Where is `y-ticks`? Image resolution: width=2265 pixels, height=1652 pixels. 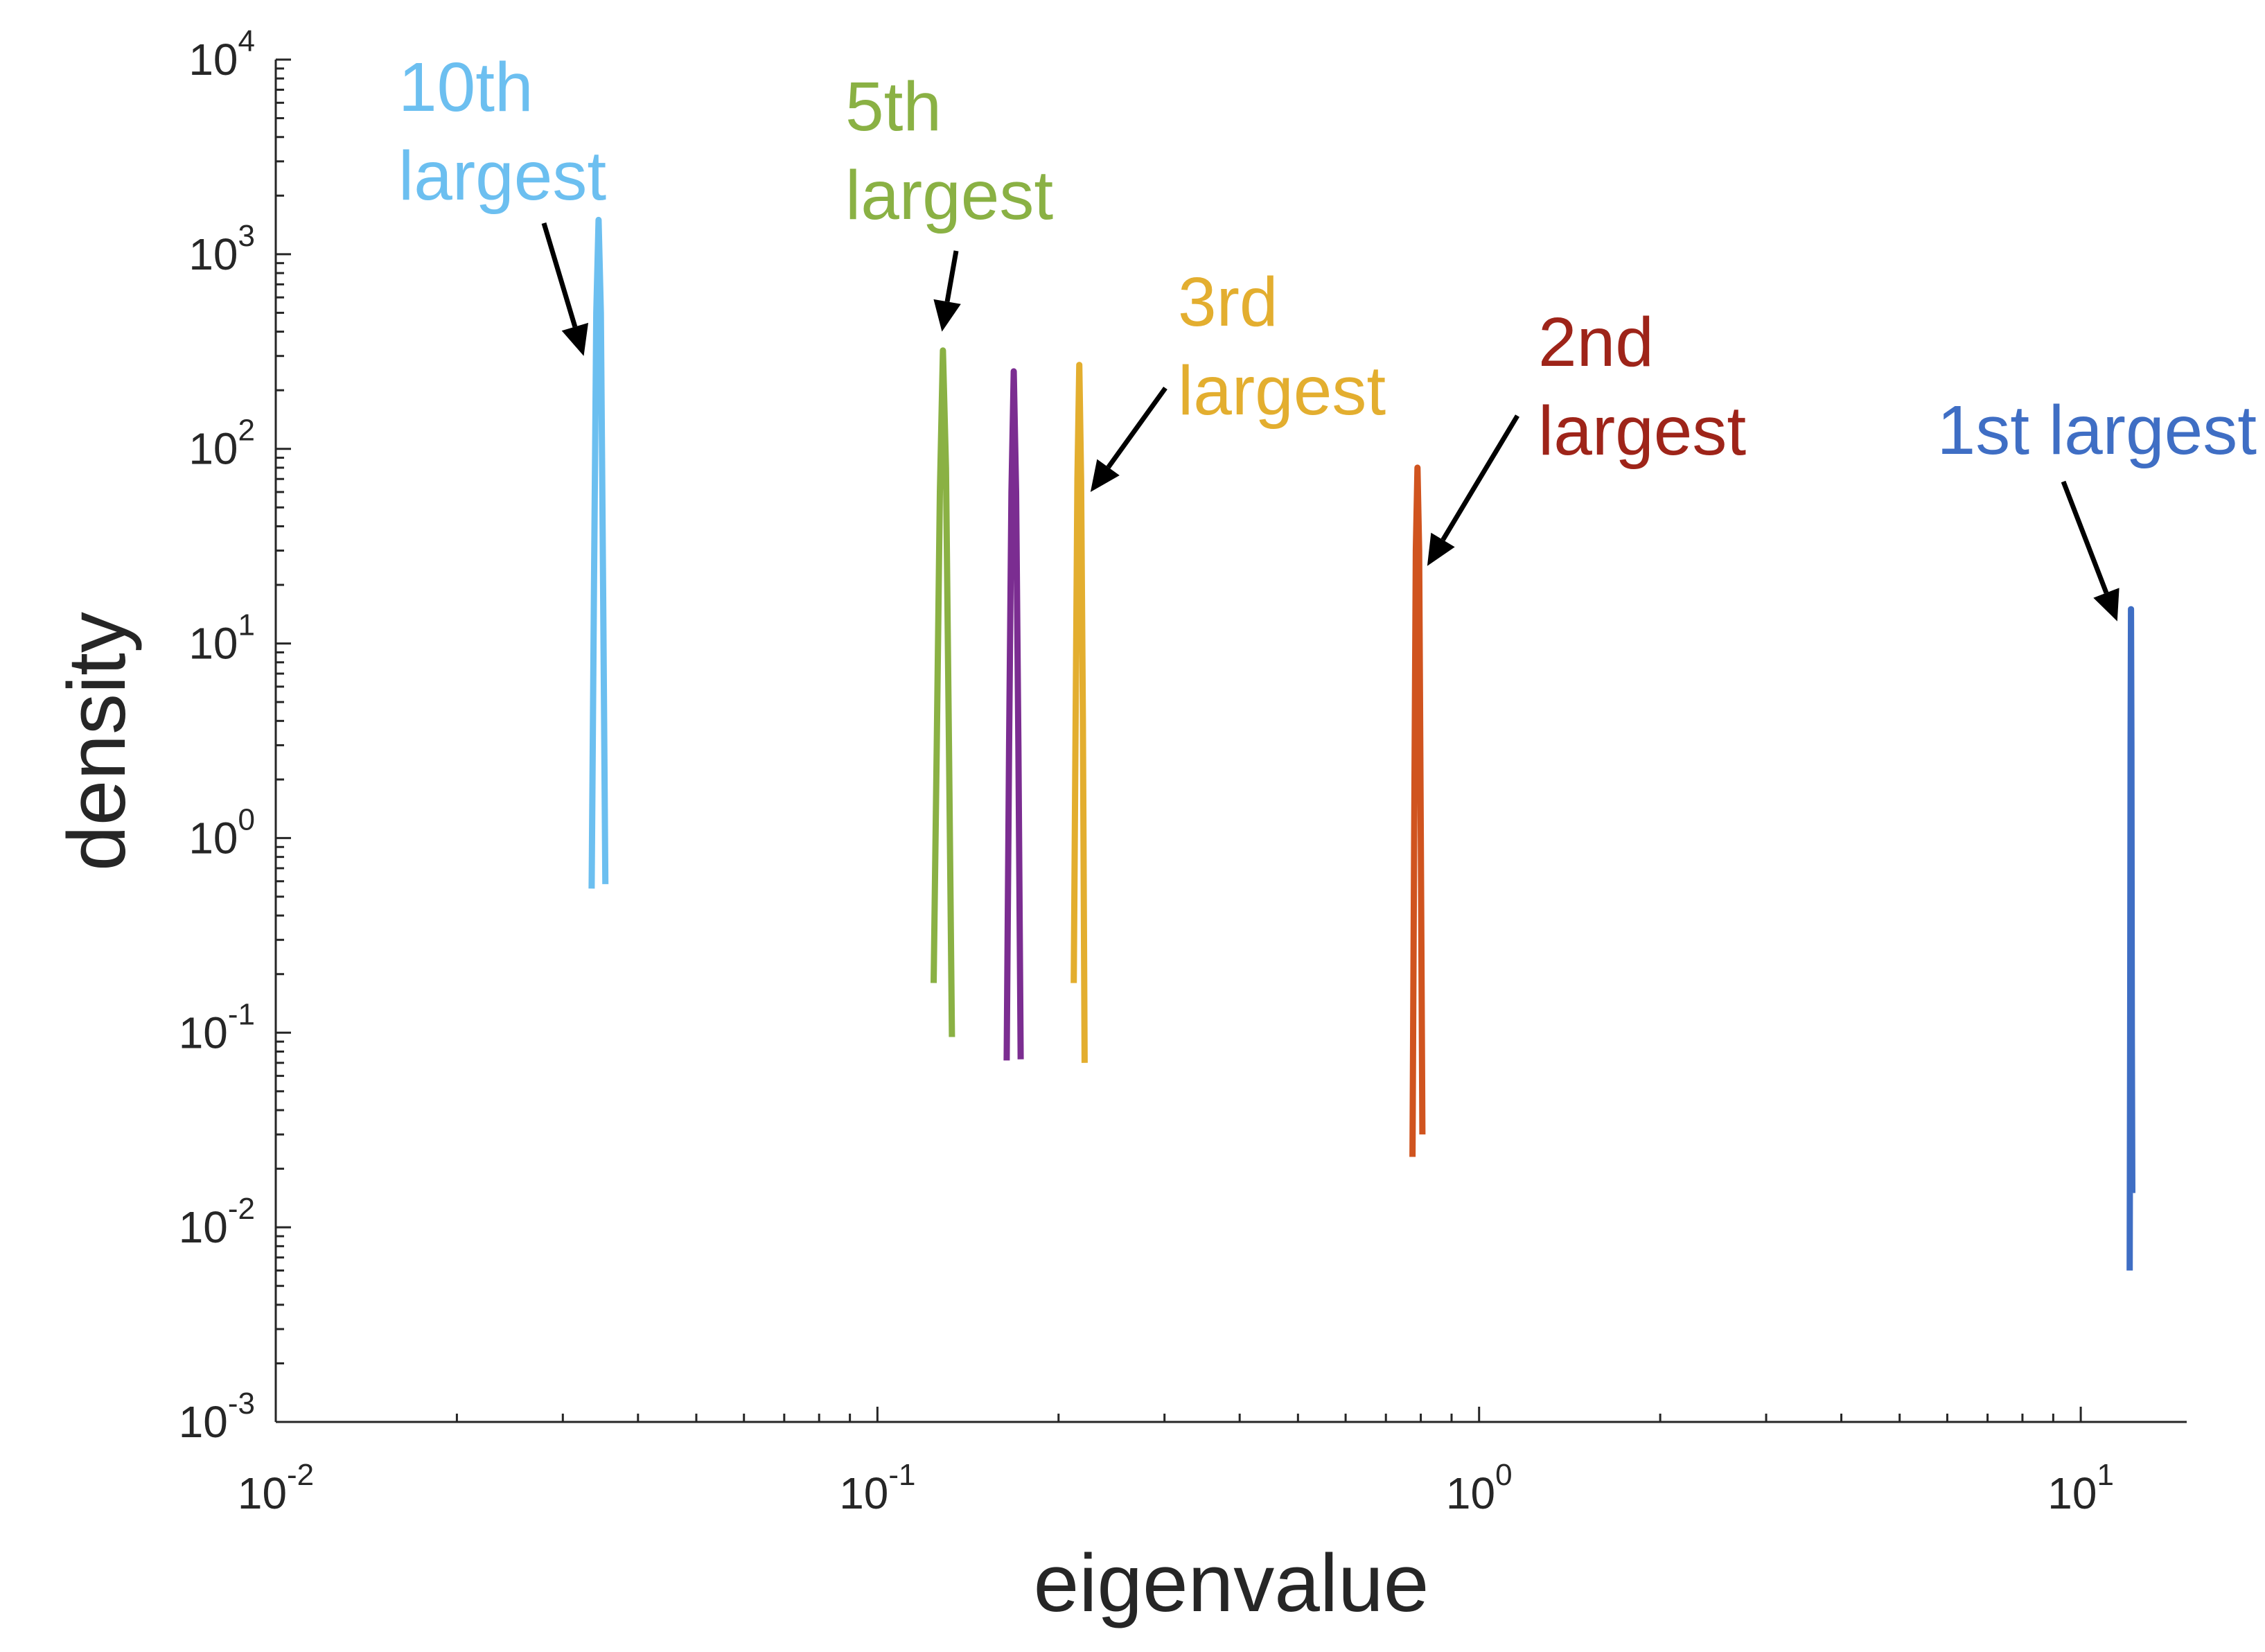
y-ticks is located at coordinates (283, 740).